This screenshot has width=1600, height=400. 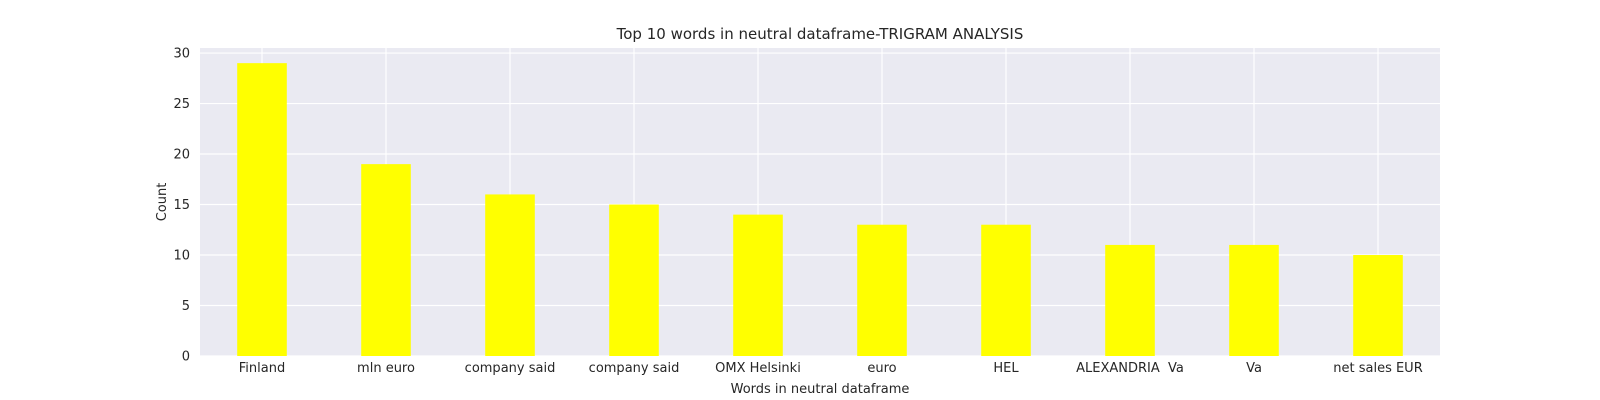 What do you see at coordinates (1377, 368) in the screenshot?
I see `x-tick-label: net sales EUR` at bounding box center [1377, 368].